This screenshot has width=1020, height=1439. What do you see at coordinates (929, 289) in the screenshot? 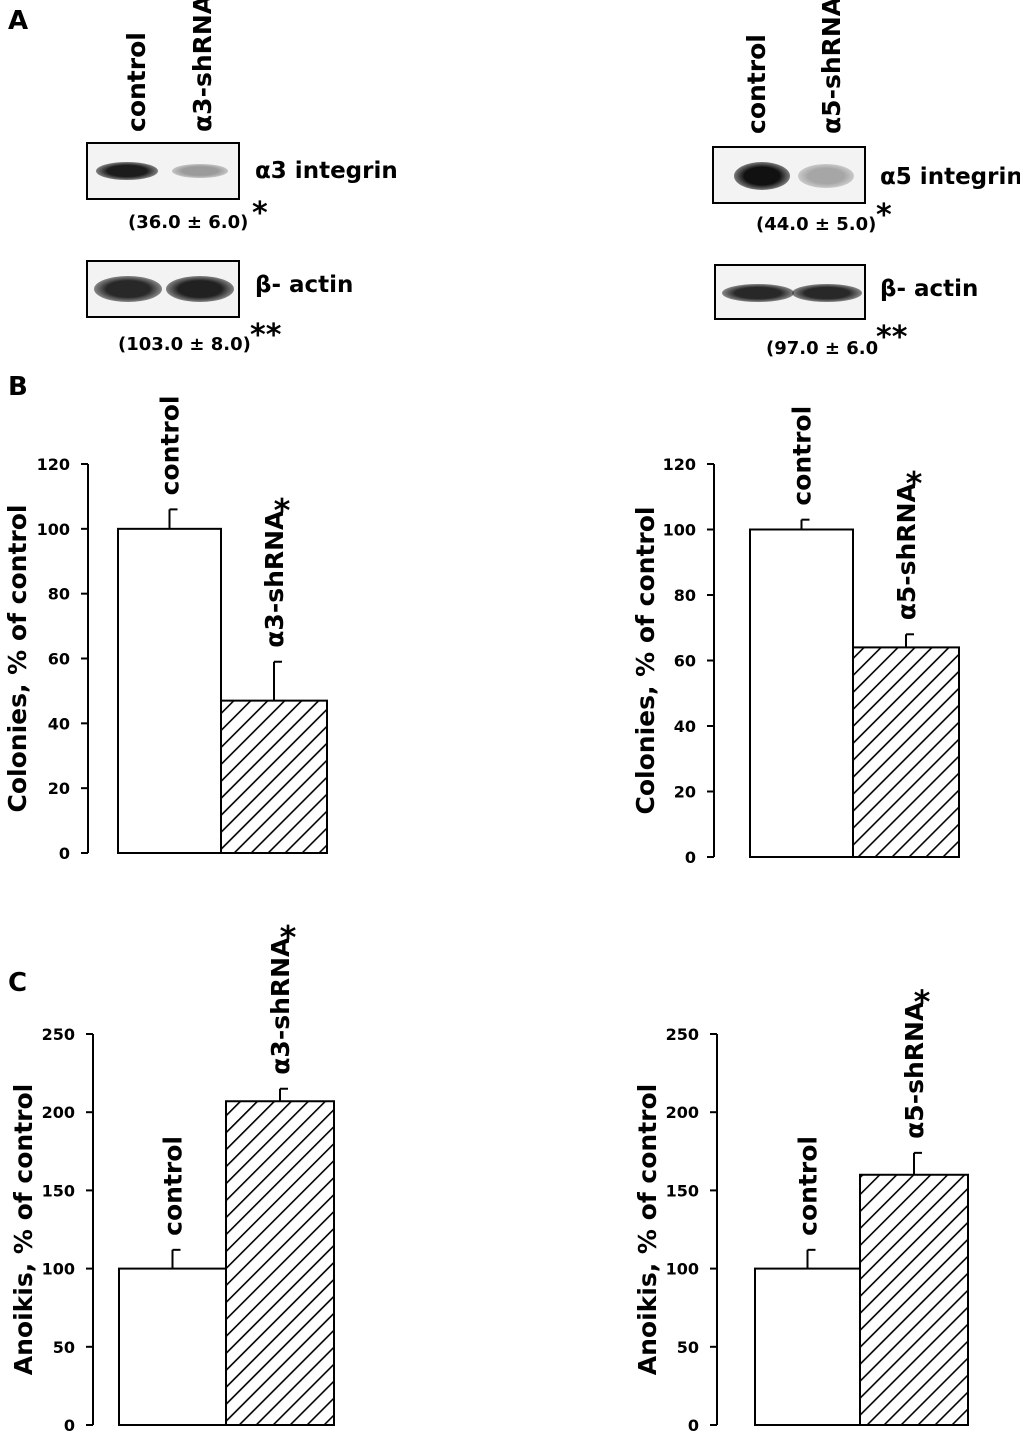
I see `protein-label-actin-right: β- actin` at bounding box center [929, 289].